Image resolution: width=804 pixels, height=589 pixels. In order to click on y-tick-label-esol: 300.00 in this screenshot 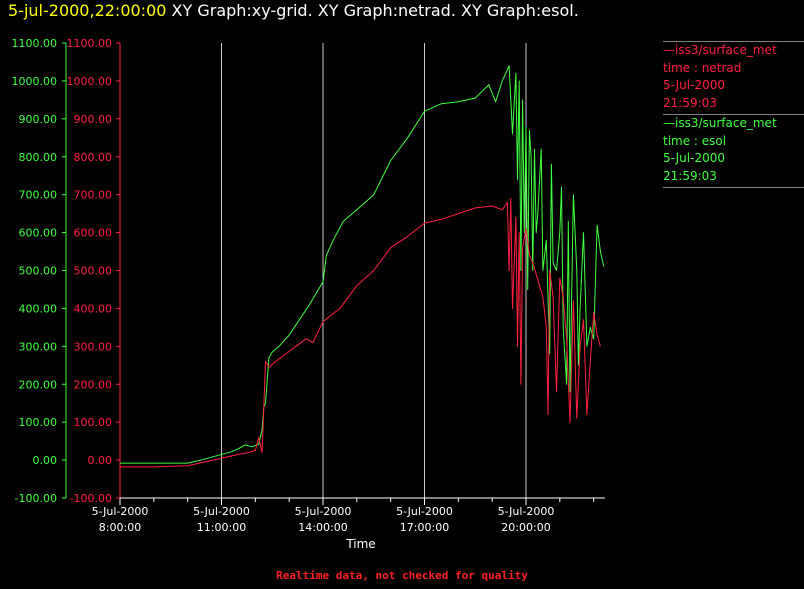, I will do `click(38, 346)`.